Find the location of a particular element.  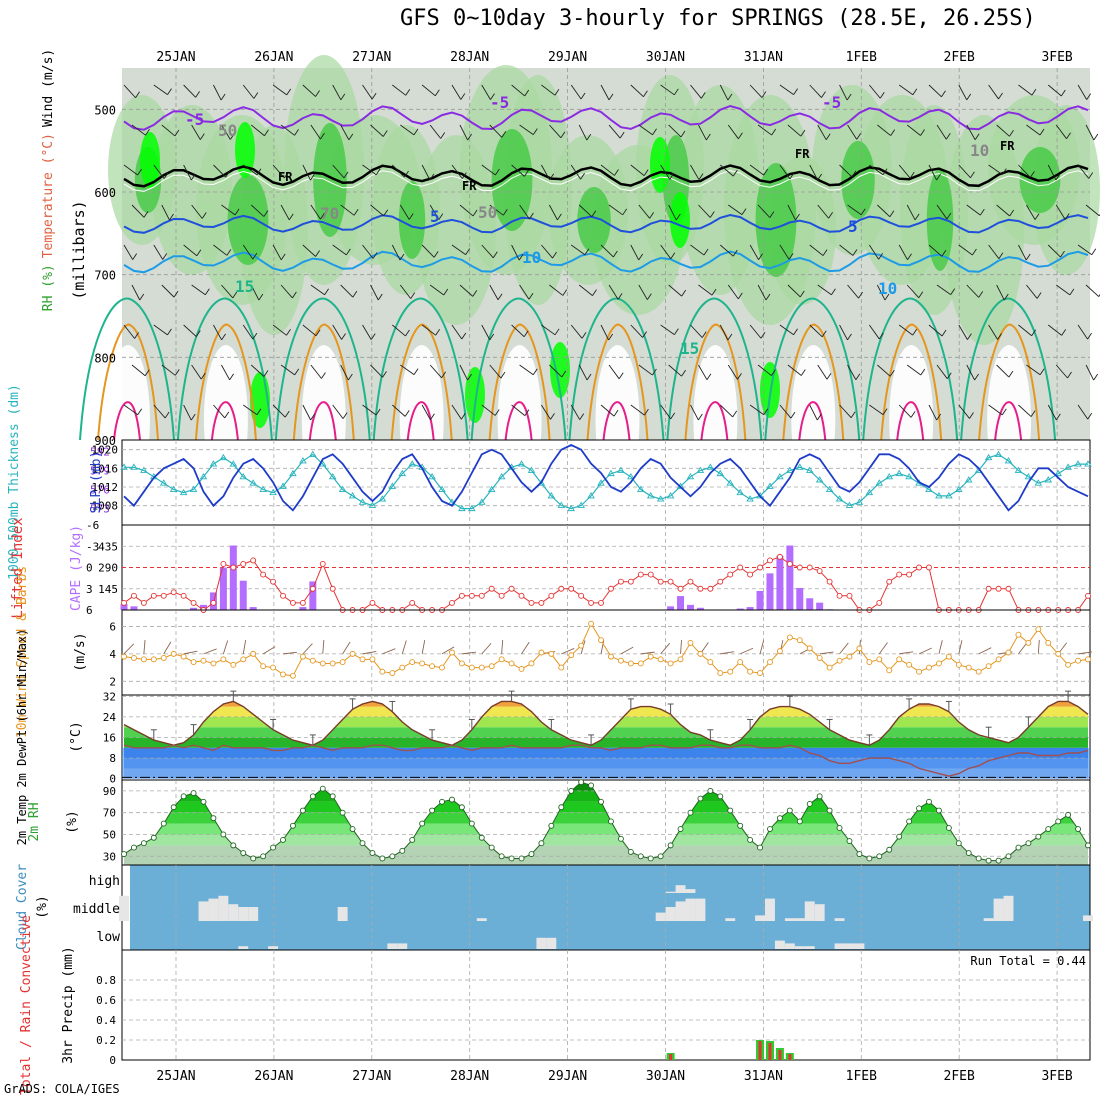

bottom-date-label: 28JAN is located at coordinates (469, 1076).